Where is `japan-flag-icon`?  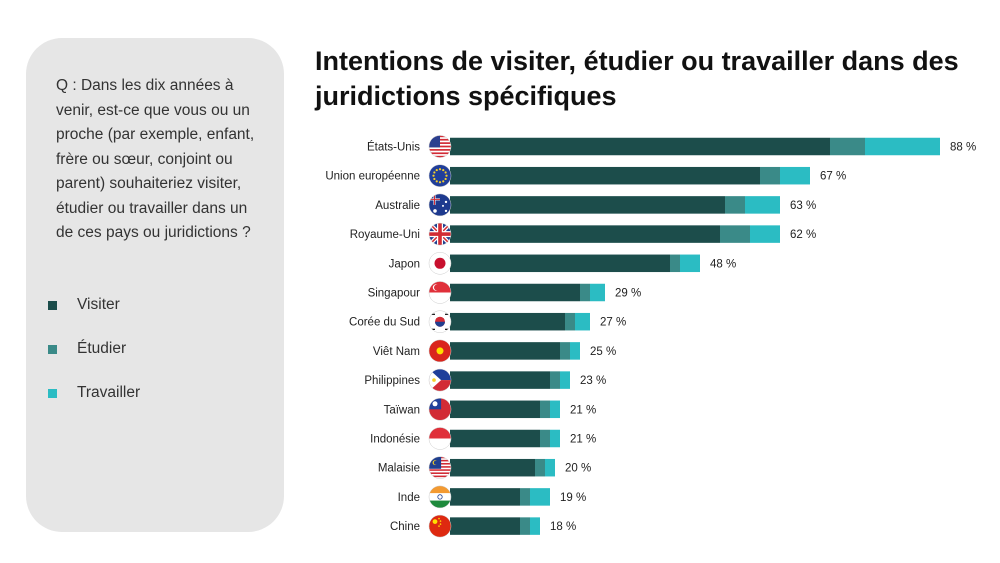
japan-flag-icon is located at coordinates (440, 263).